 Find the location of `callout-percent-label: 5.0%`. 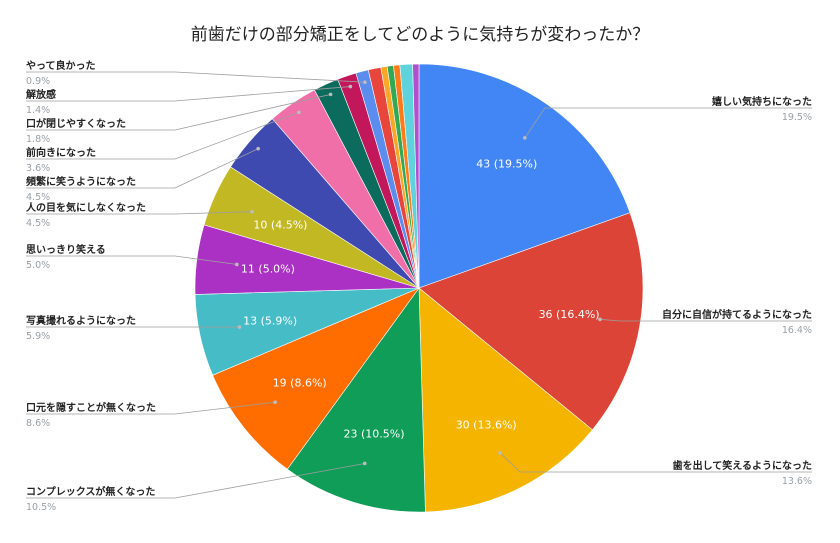

callout-percent-label: 5.0% is located at coordinates (38, 265).